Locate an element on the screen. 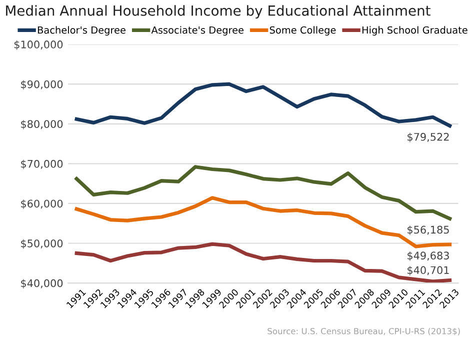 Image resolution: width=470 pixels, height=341 pixels. data-label: $56,185 is located at coordinates (428, 231).